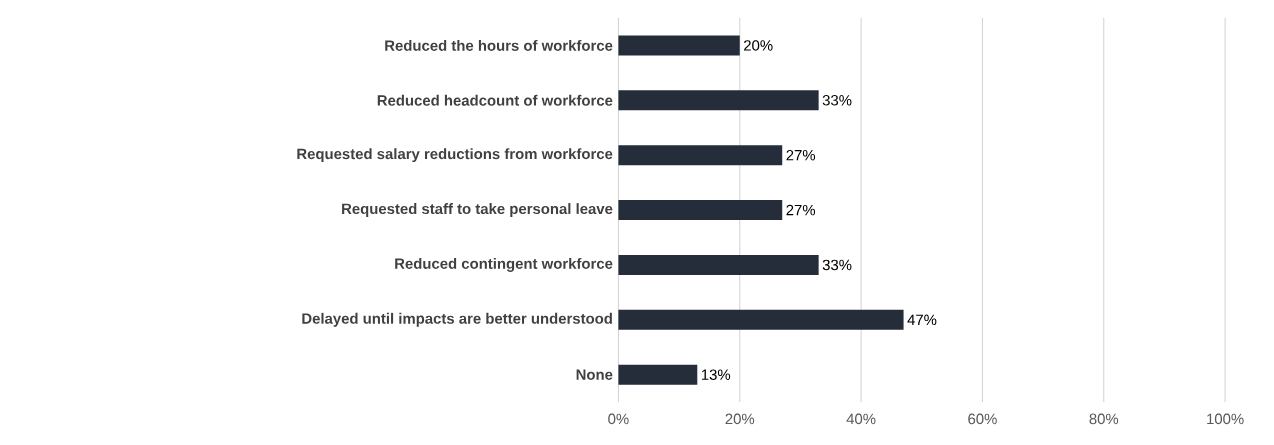 The height and width of the screenshot is (445, 1274). What do you see at coordinates (758, 45) in the screenshot?
I see `data-label: 20%` at bounding box center [758, 45].